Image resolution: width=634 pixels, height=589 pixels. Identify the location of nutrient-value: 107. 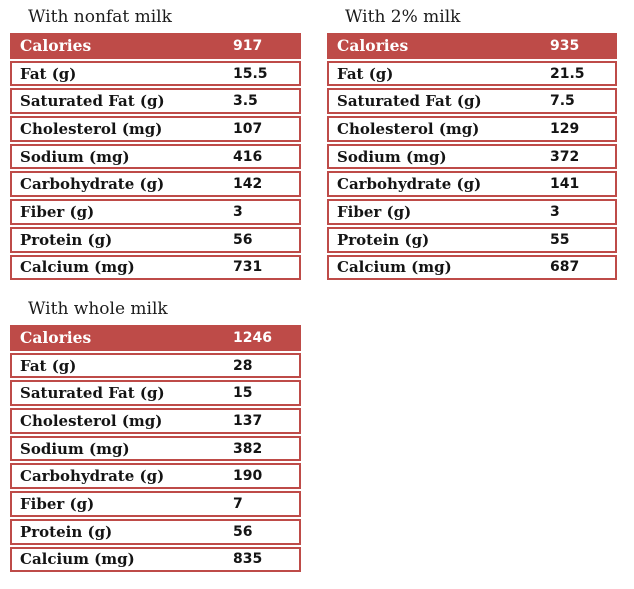
(248, 128).